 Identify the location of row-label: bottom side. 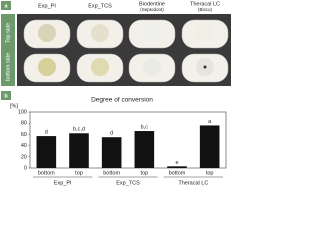
(8, 67).